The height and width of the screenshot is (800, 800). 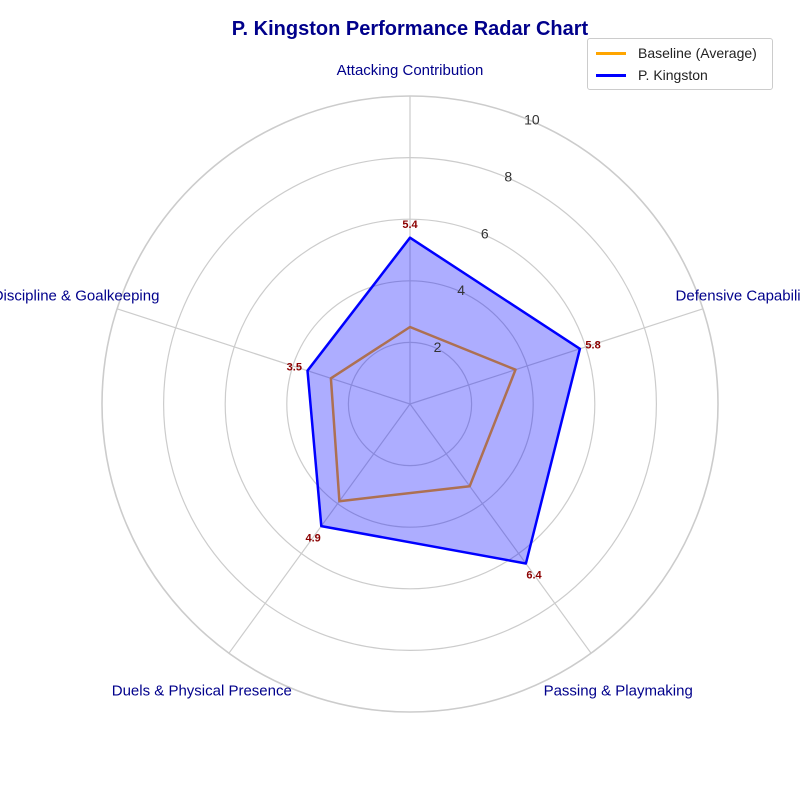 I want to click on legend-swatch-baseline, so click(x=611, y=53).